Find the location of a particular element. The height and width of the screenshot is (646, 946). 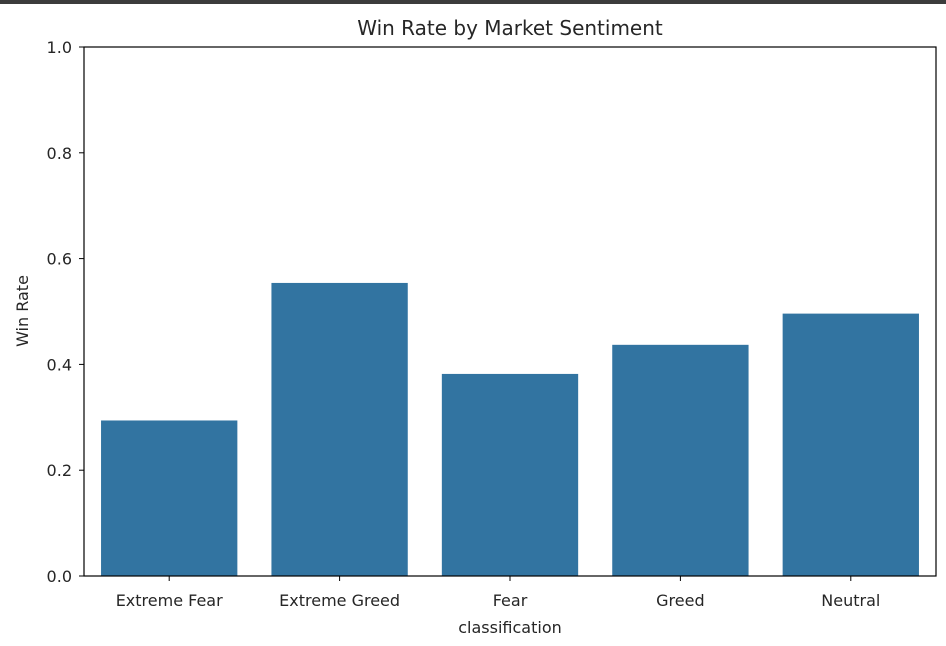

y-tick-label: 0.6 is located at coordinates (59, 259).